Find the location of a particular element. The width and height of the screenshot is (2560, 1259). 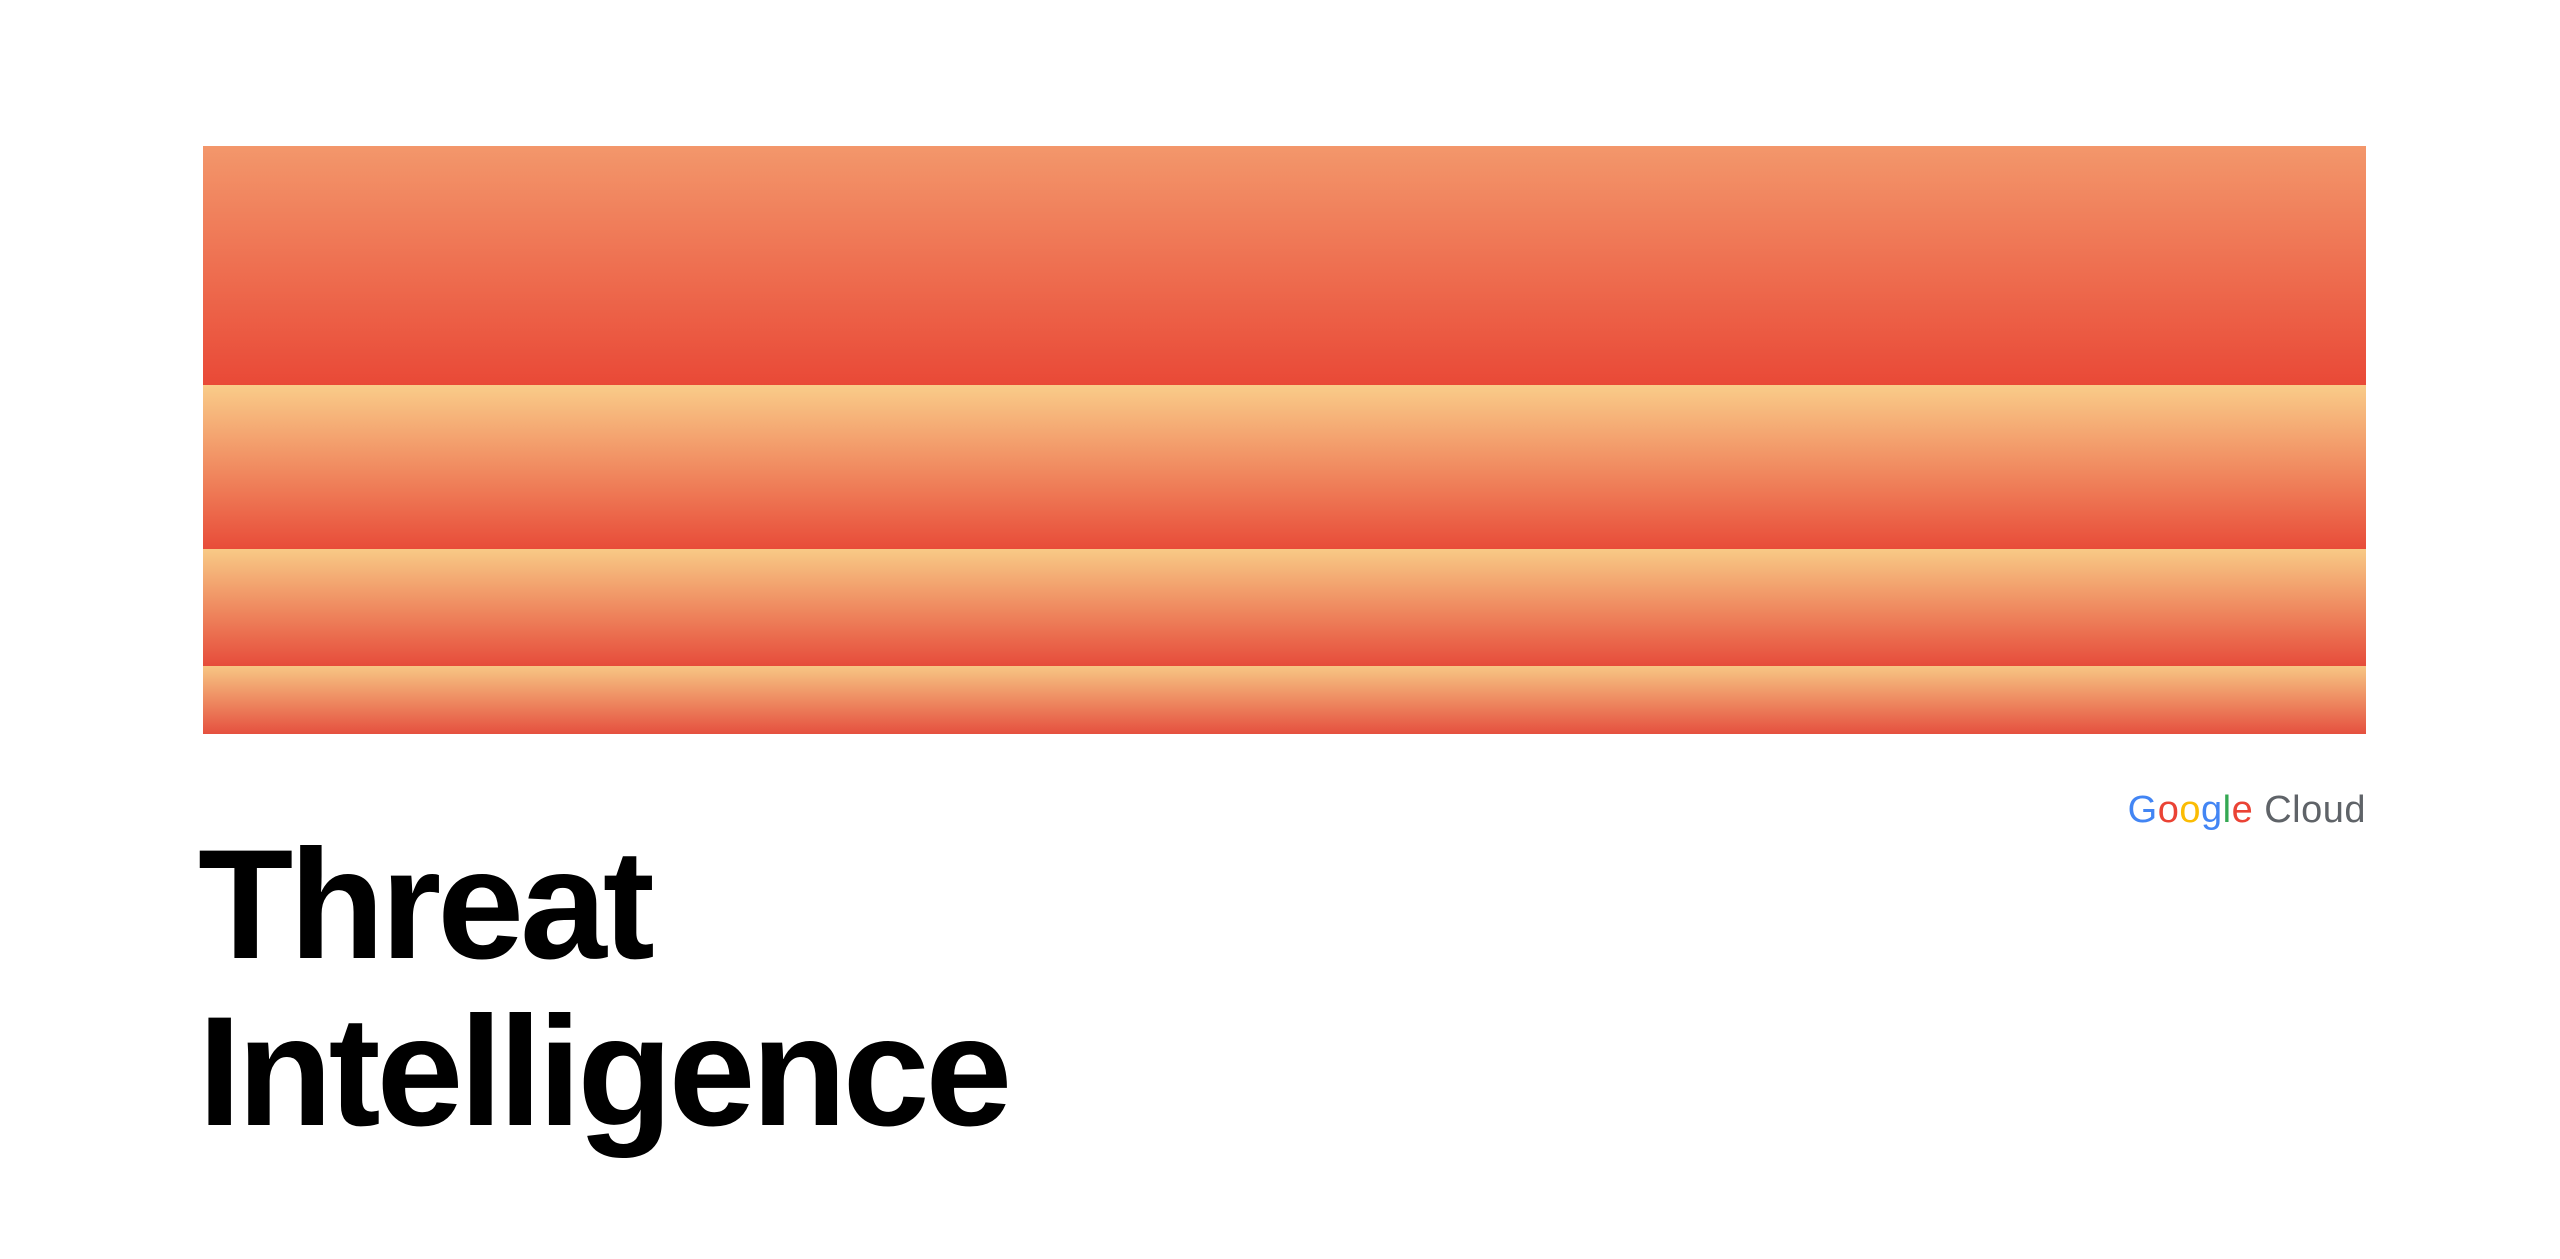

google-letter: g is located at coordinates (2211, 810).